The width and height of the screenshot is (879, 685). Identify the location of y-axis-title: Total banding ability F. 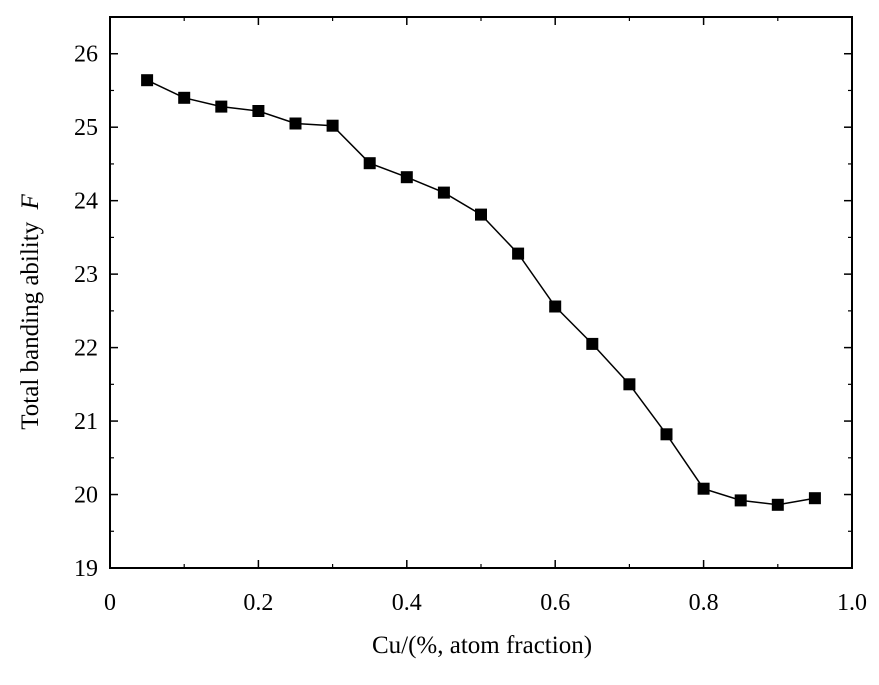
(30, 312).